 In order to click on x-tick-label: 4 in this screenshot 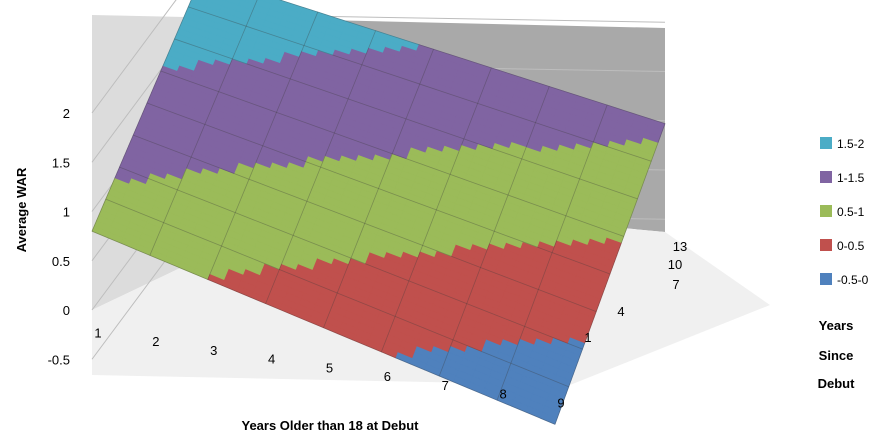, I will do `click(271, 359)`.